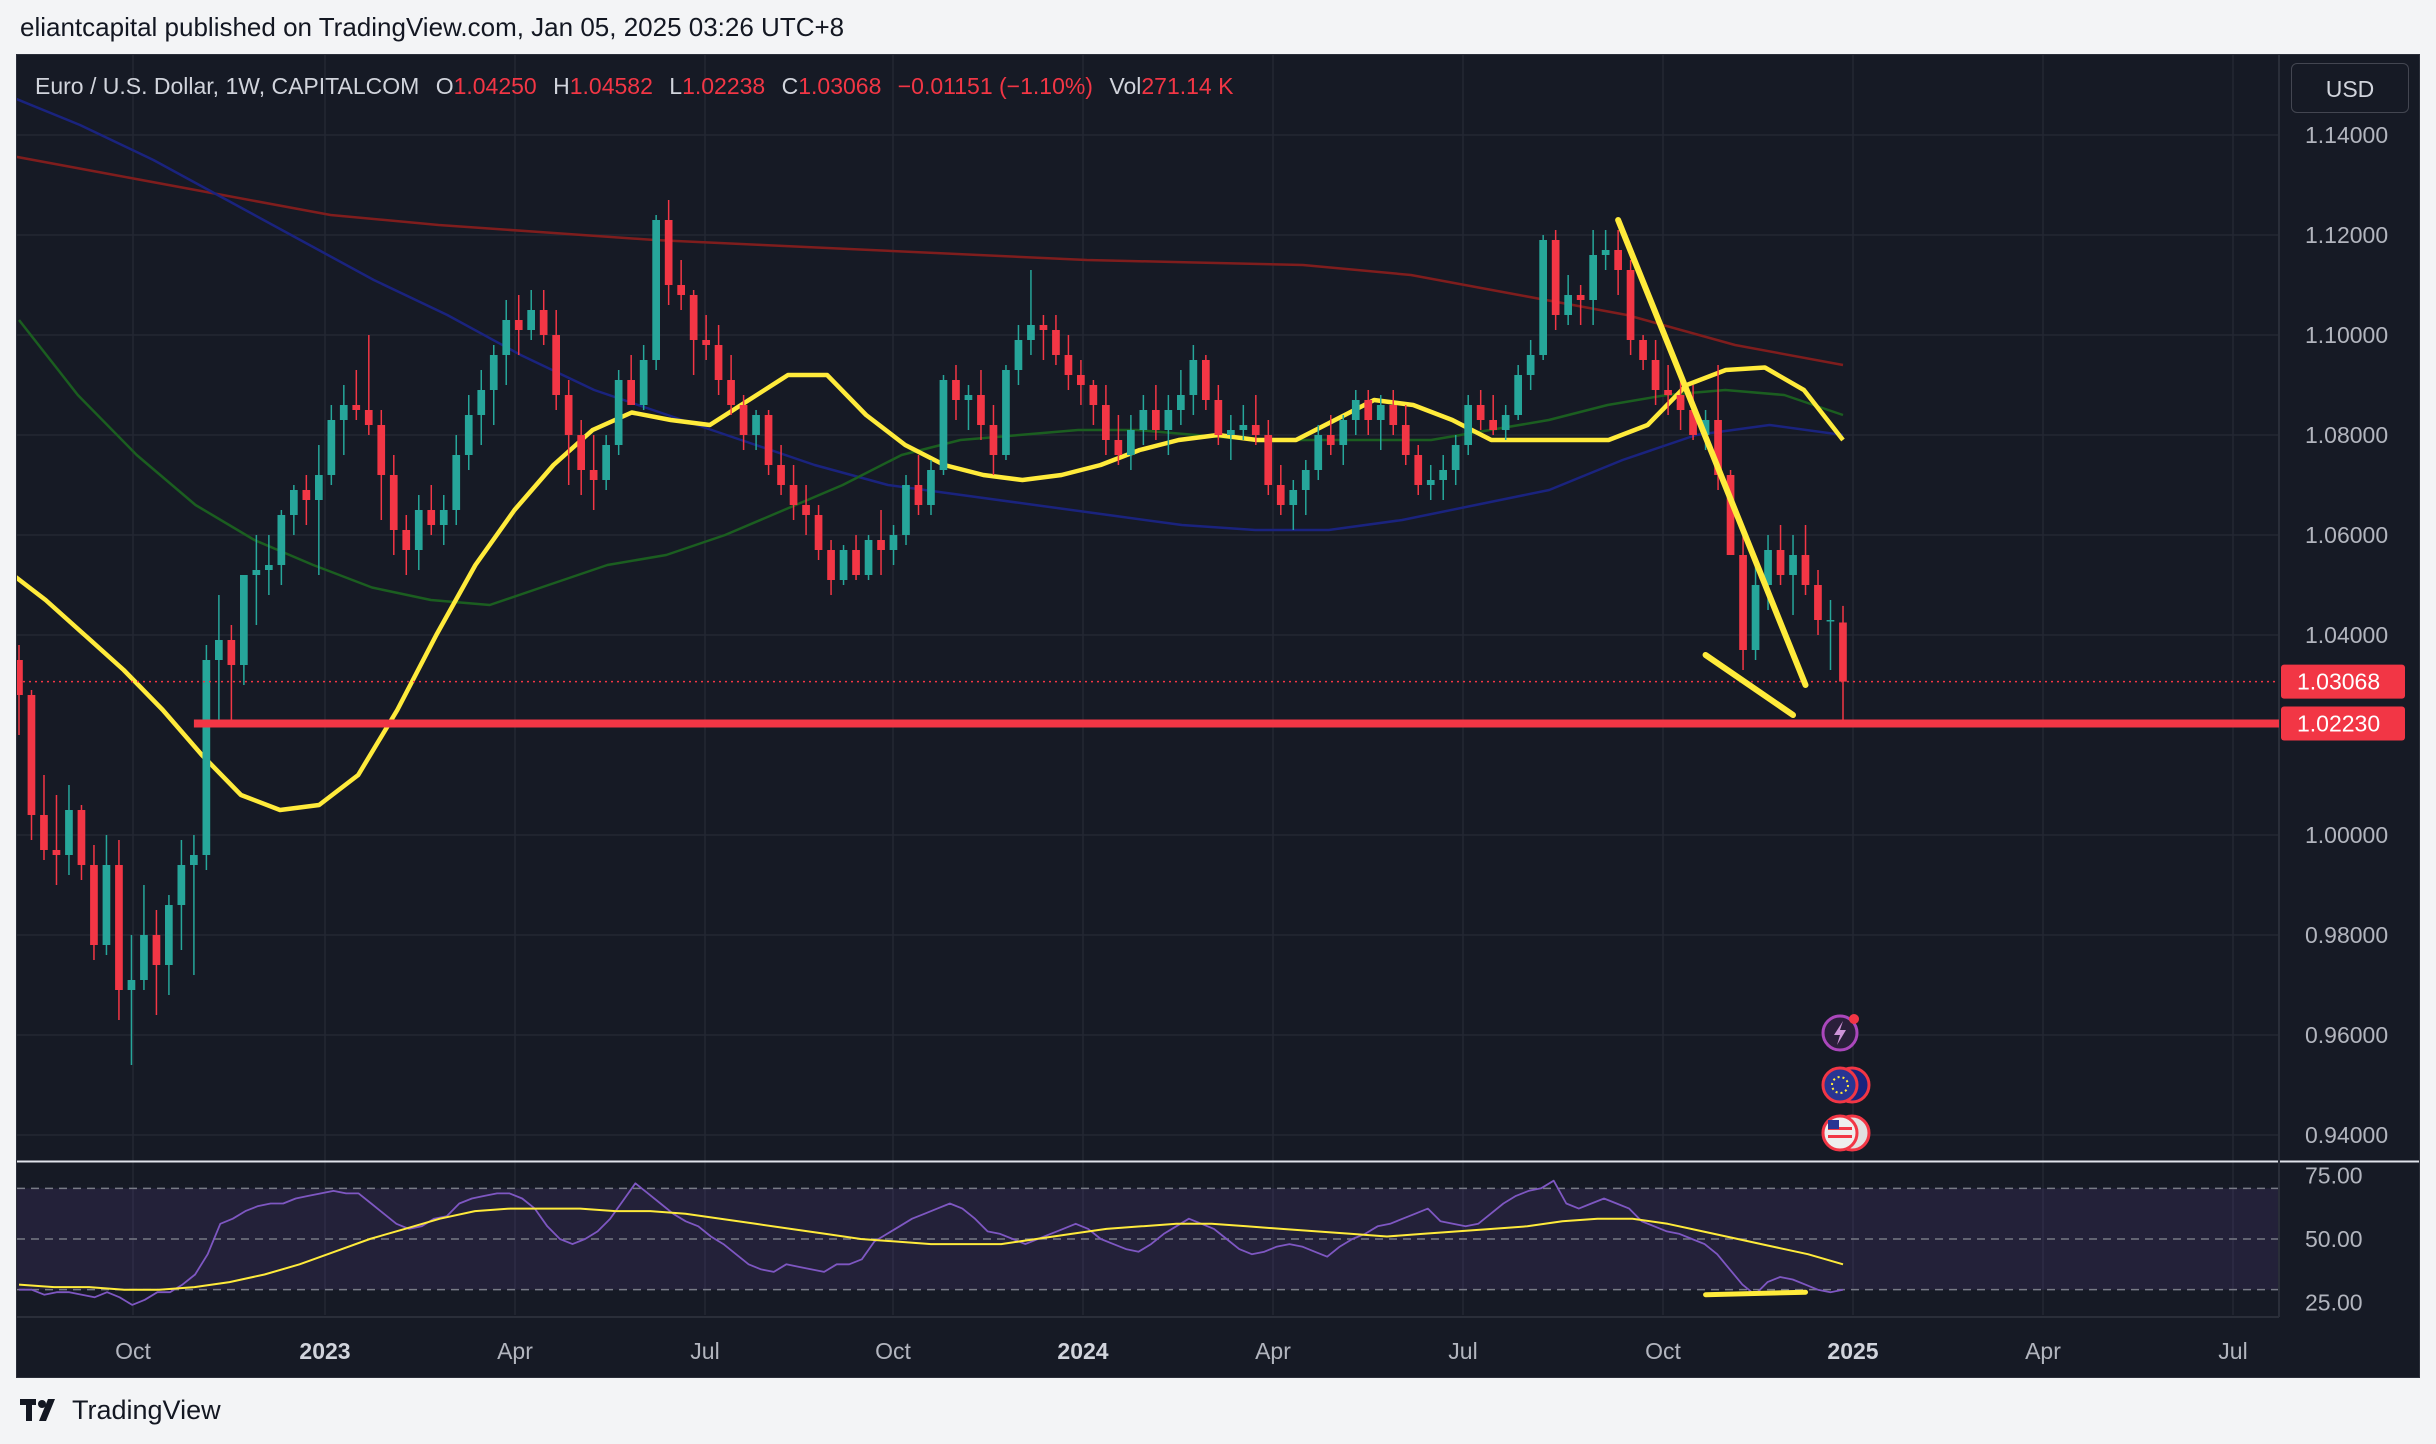  What do you see at coordinates (561, 86) in the screenshot?
I see `high-label: H` at bounding box center [561, 86].